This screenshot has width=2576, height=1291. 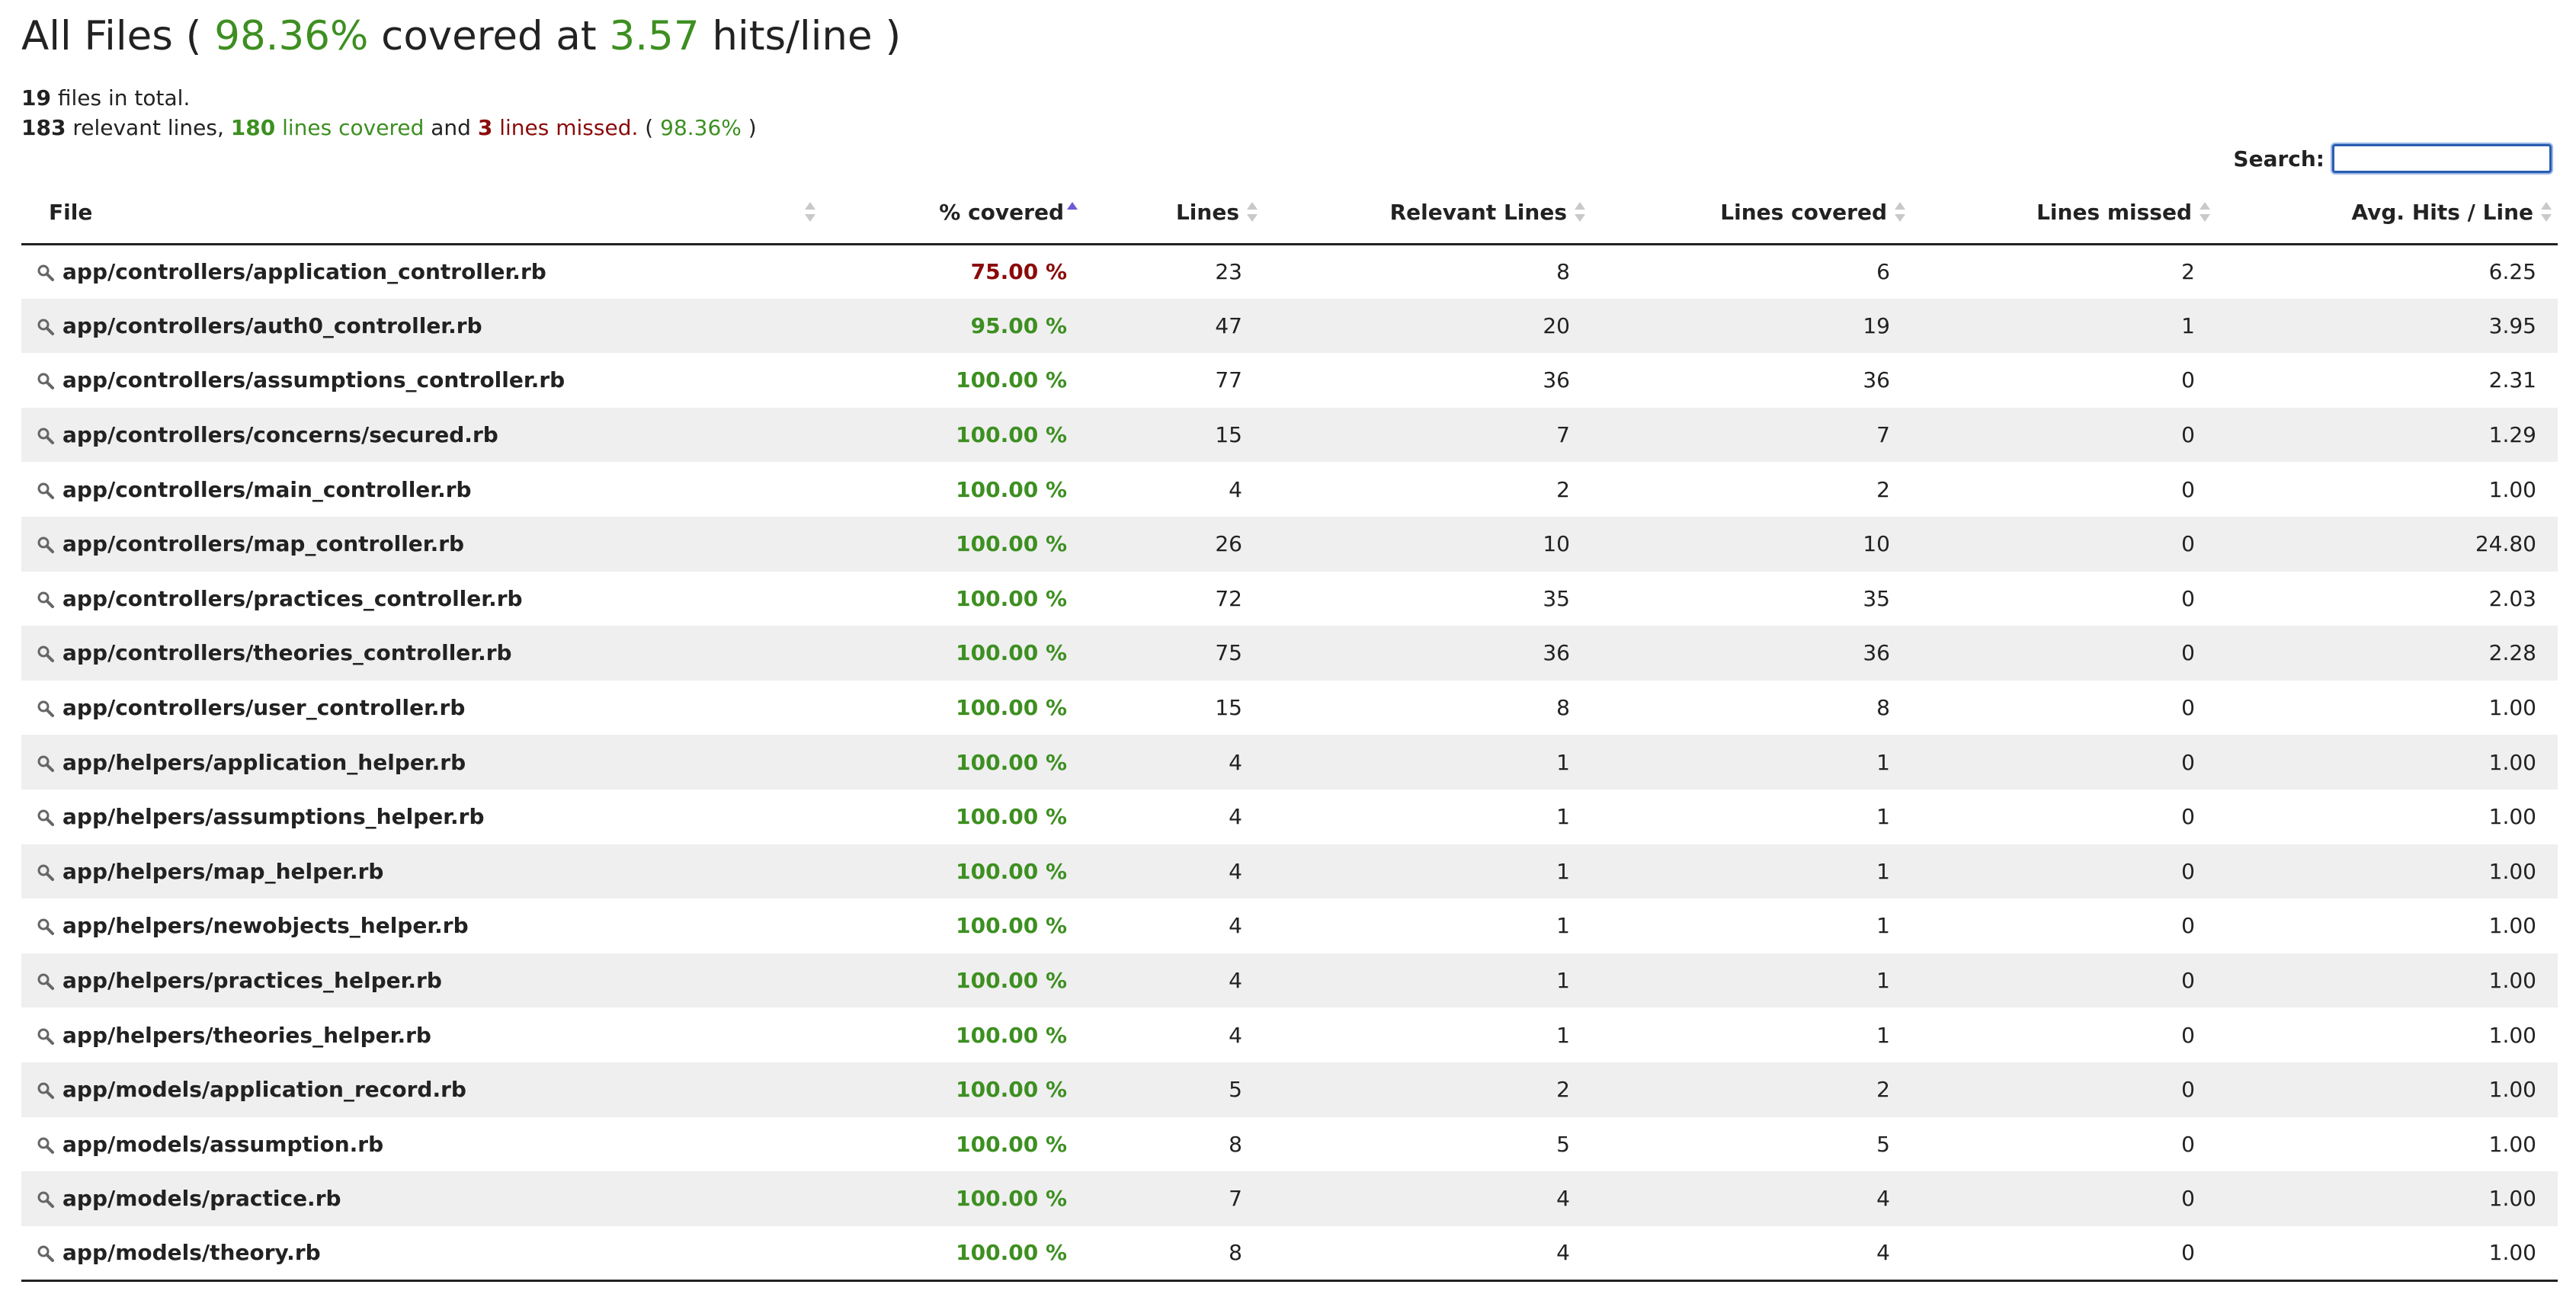 I want to click on file-link: app/controllers/theories_controller.rb, so click(x=287, y=653).